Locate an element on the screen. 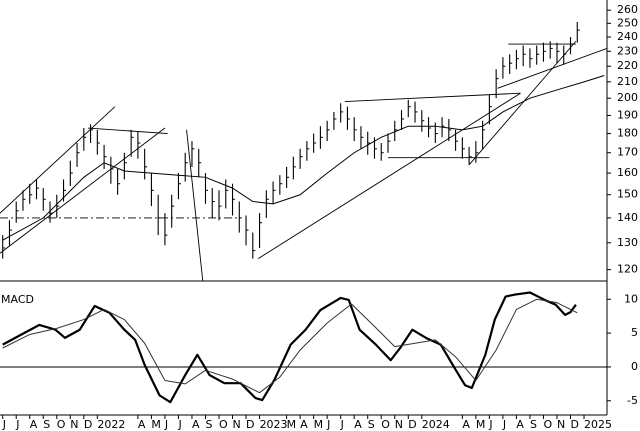 The width and height of the screenshot is (640, 431). macd-label: MACD is located at coordinates (17, 299).